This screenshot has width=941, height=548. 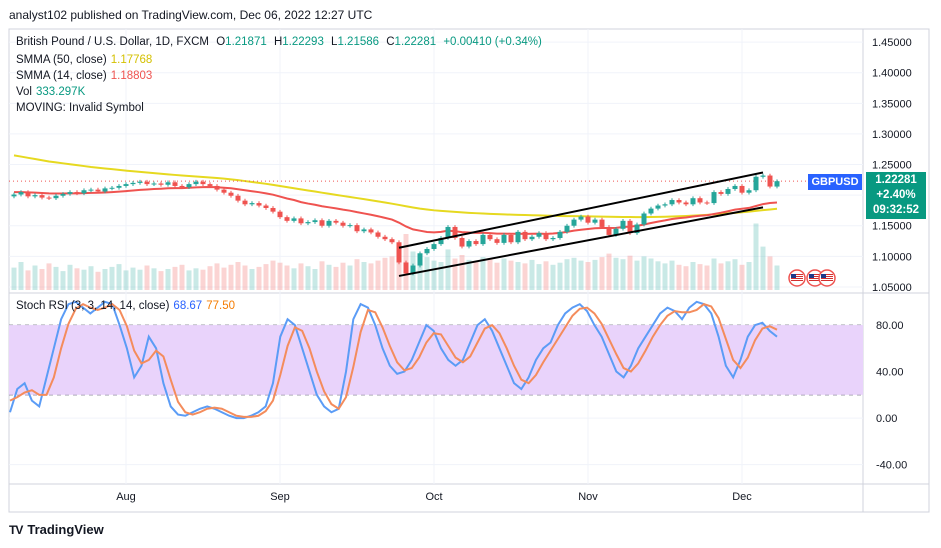 I want to click on legend-volume: Vol 333.297K, so click(x=51, y=92).